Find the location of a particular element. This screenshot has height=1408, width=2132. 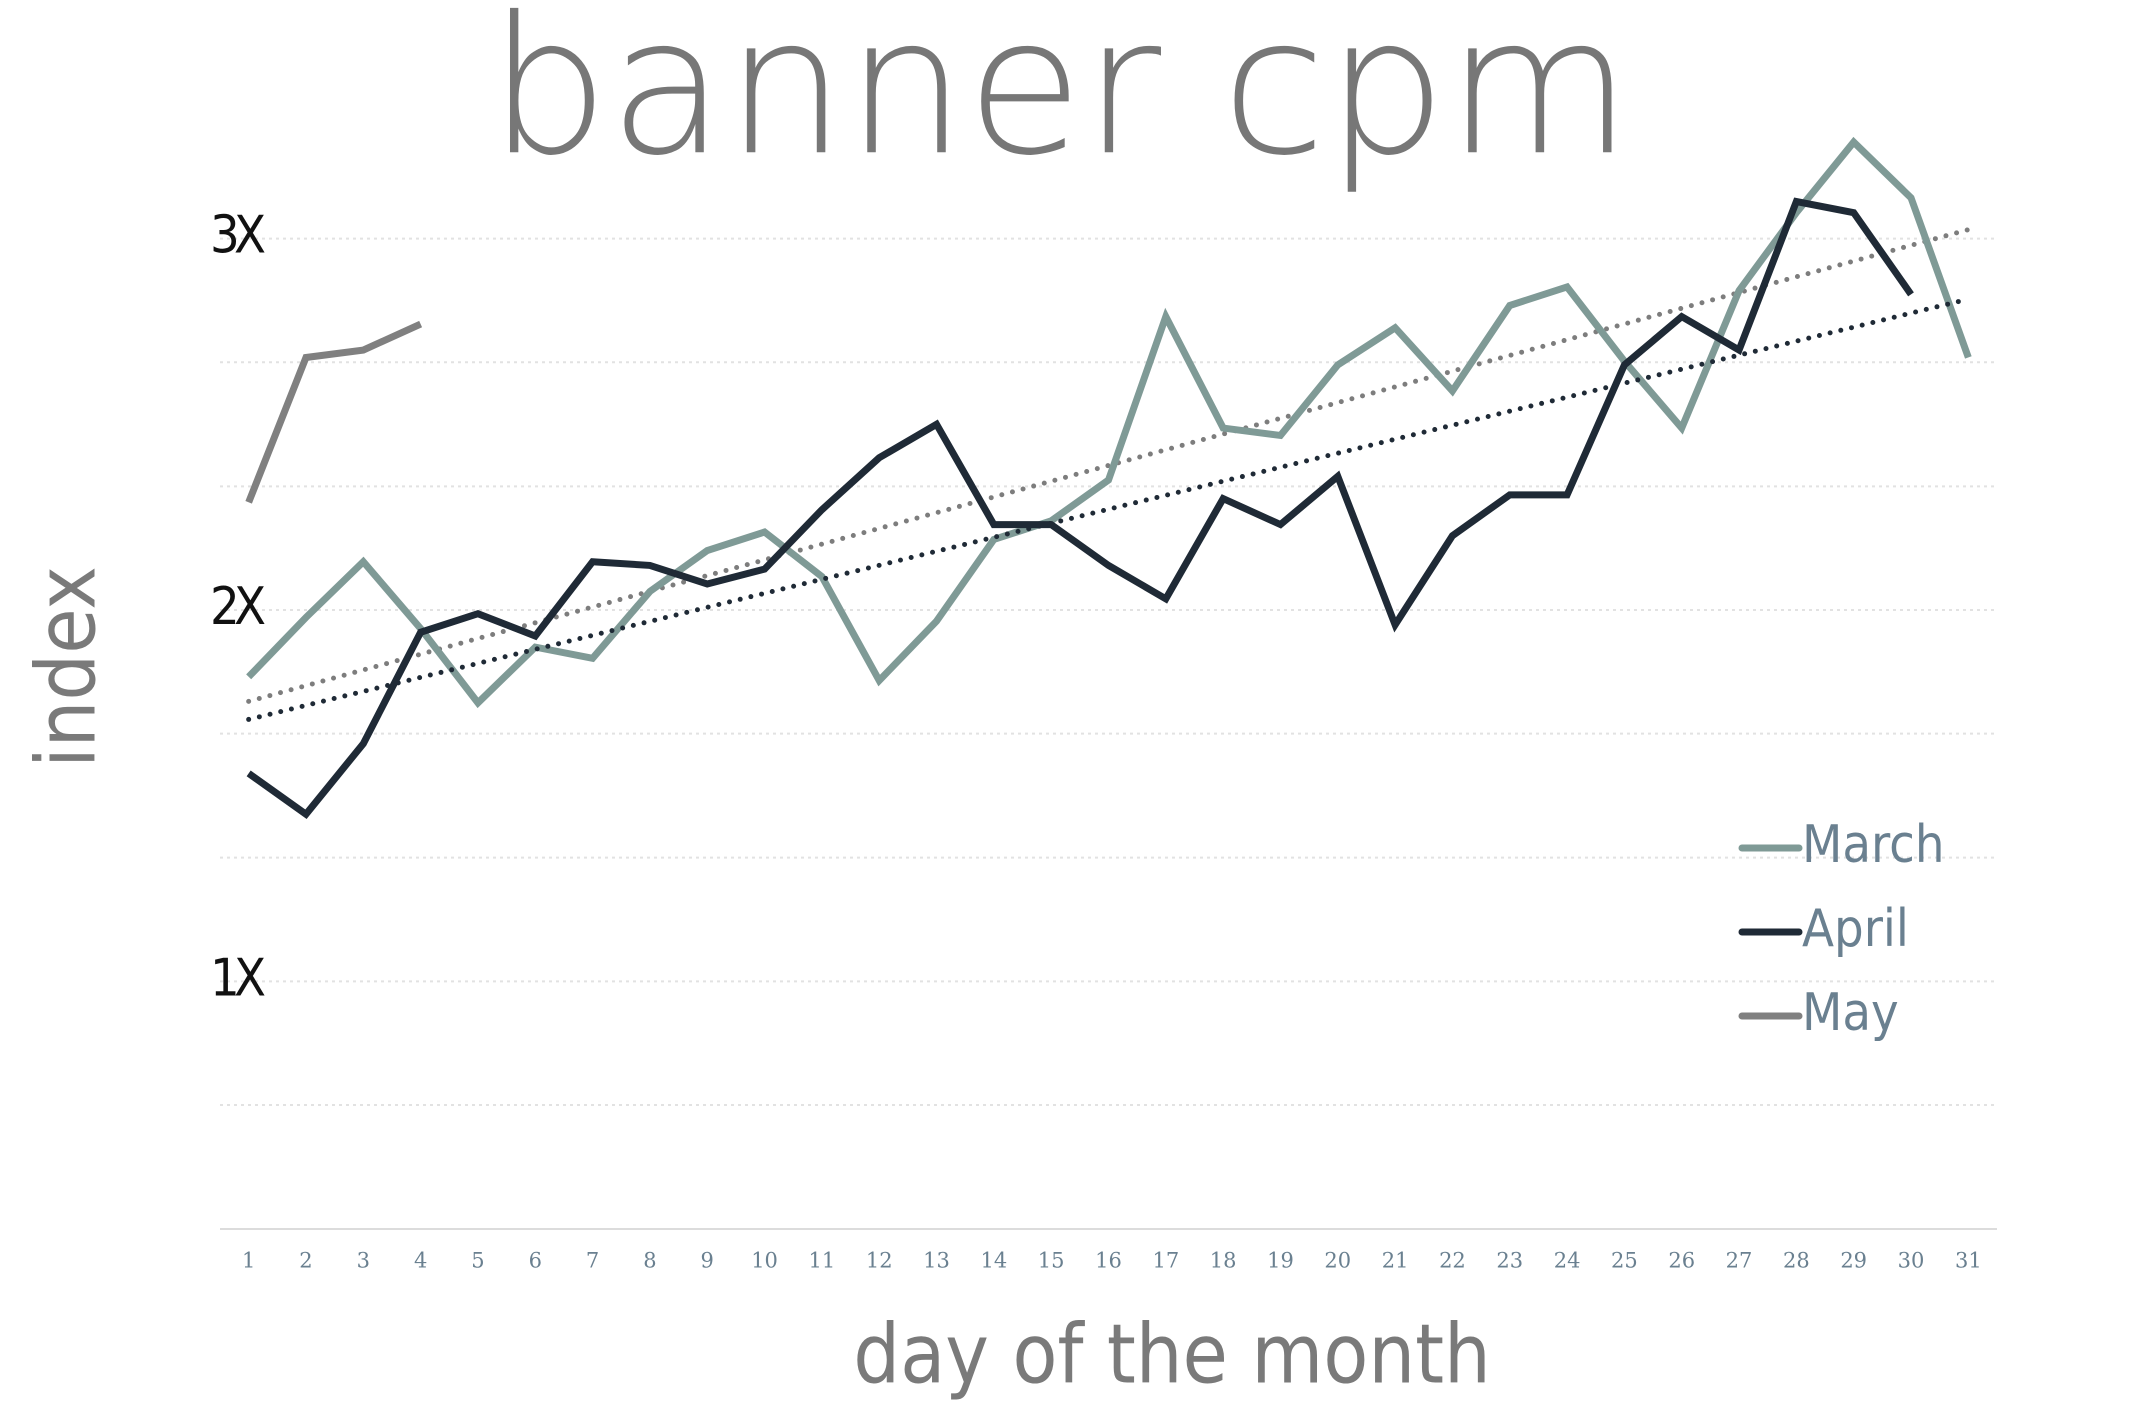

x-tick-label: 1 is located at coordinates (248, 1261).